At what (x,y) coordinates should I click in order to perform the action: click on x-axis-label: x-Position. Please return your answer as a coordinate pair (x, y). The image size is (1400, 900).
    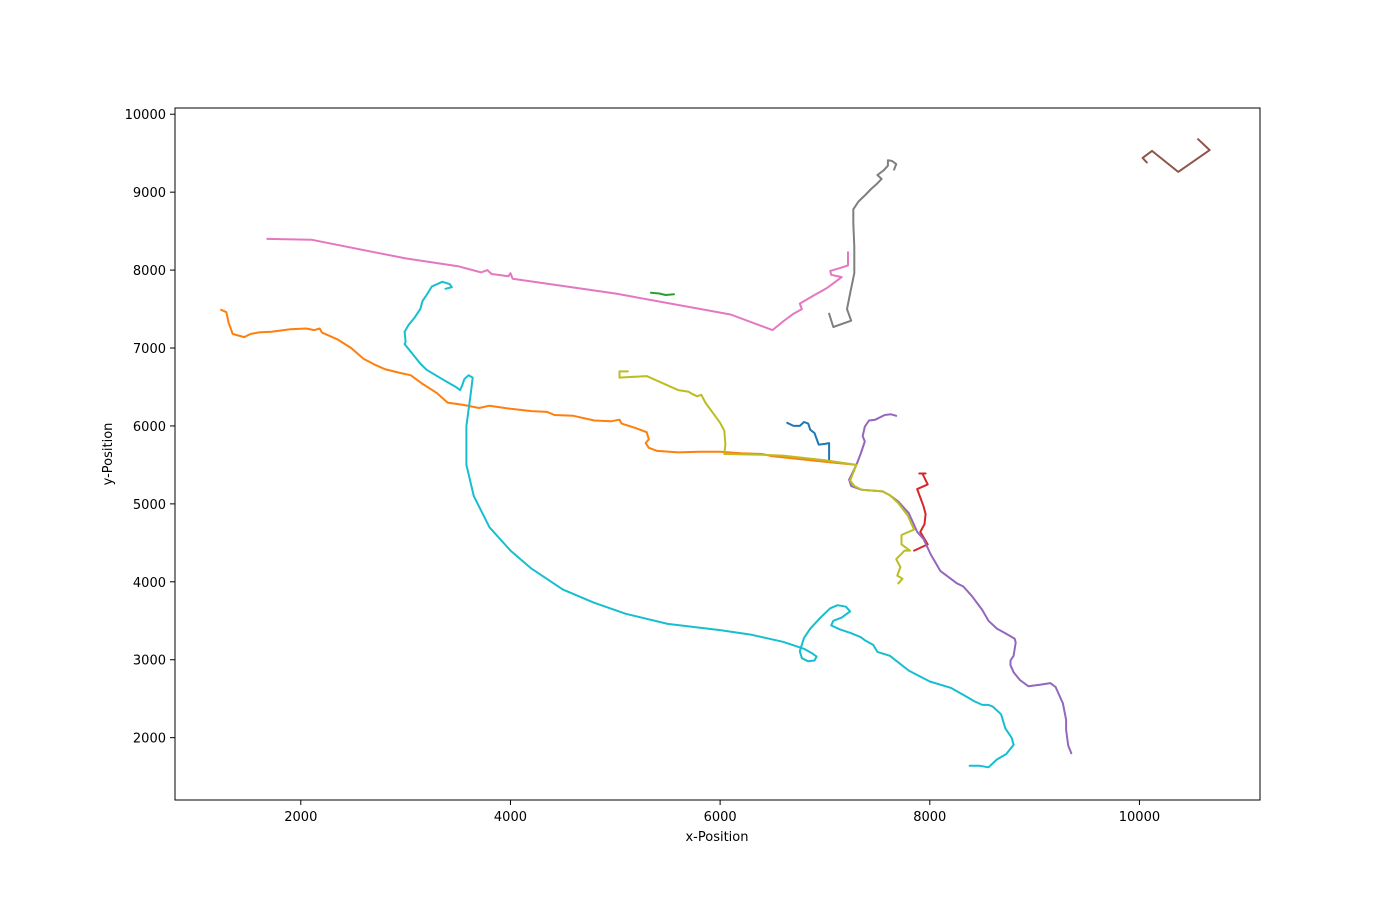
    Looking at the image, I should click on (716, 837).